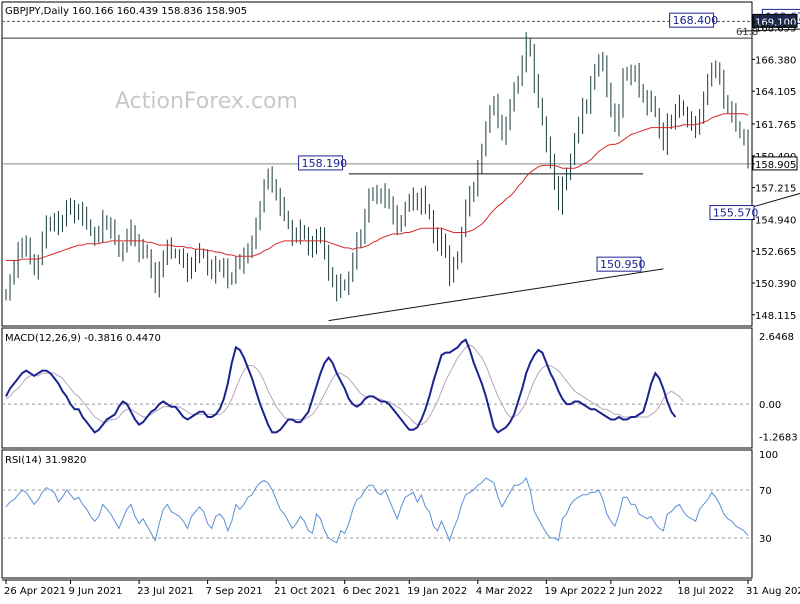  Describe the element at coordinates (770, 405) in the screenshot. I see `y-tick-label-macd: 0.00` at that location.